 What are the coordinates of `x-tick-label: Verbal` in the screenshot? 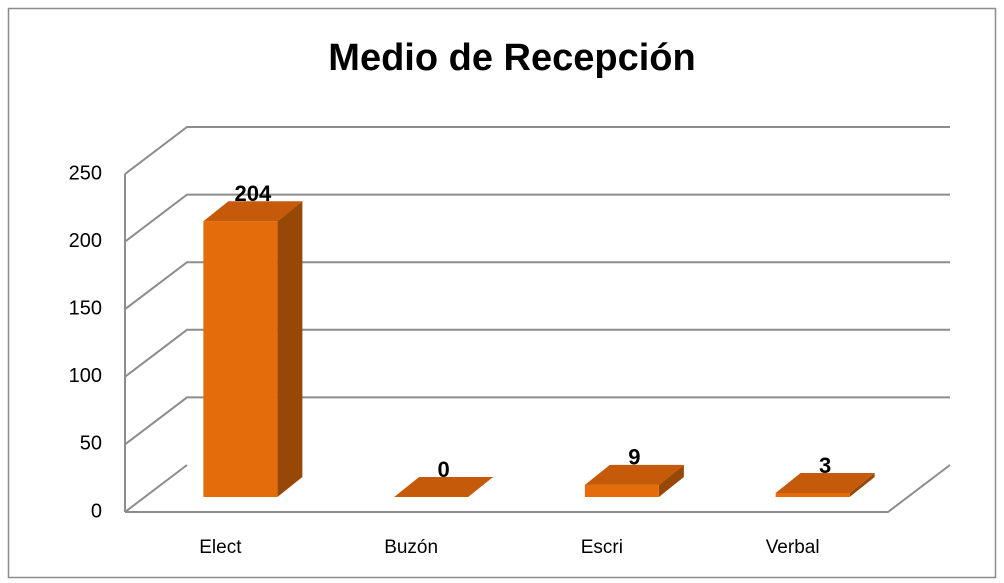 It's located at (793, 547).